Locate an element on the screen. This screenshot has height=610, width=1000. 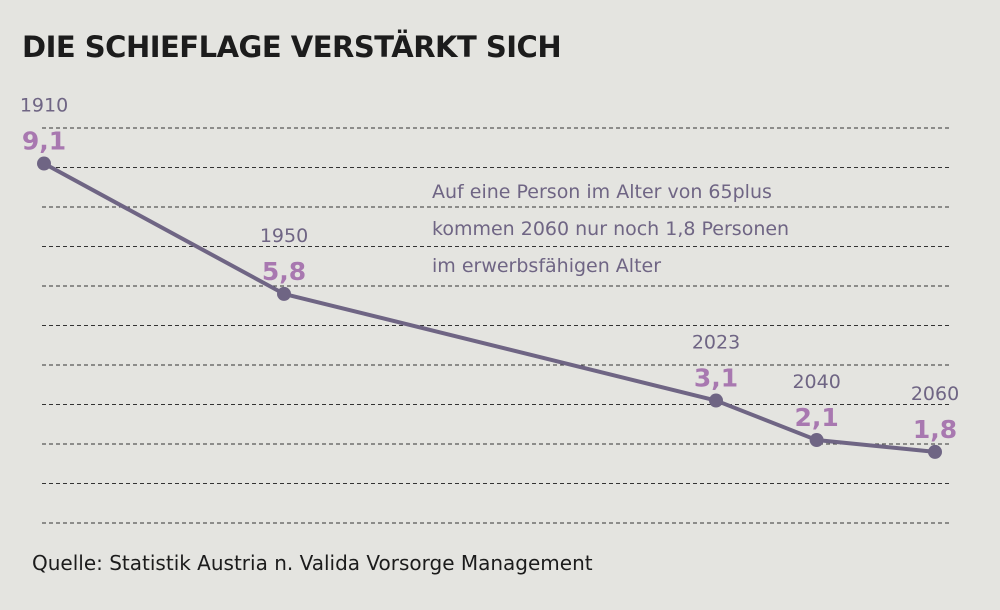
value-label: 1,8 is located at coordinates (935, 429).